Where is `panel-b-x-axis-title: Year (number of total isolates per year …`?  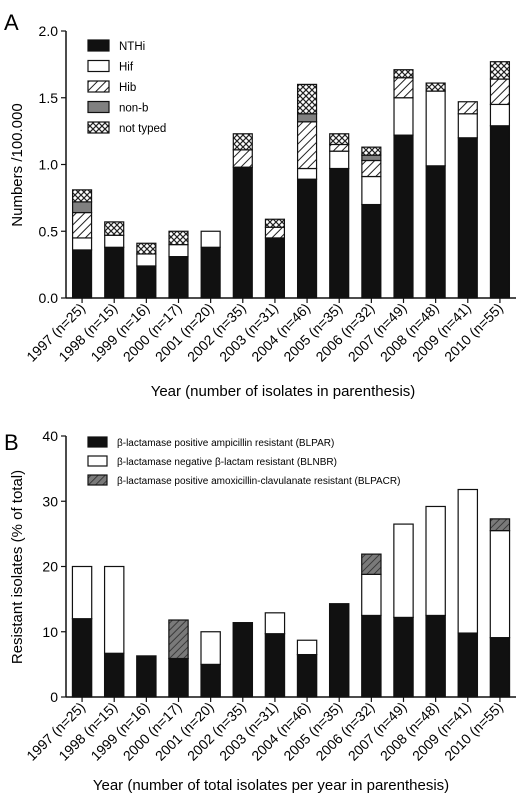 panel-b-x-axis-title: Year (number of total isolates per year … is located at coordinates (271, 785).